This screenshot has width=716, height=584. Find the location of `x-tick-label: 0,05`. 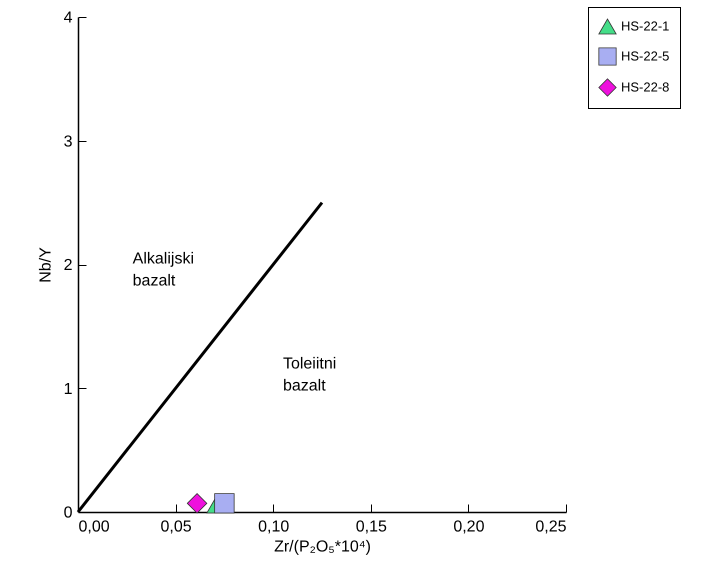

x-tick-label: 0,05 is located at coordinates (176, 527).